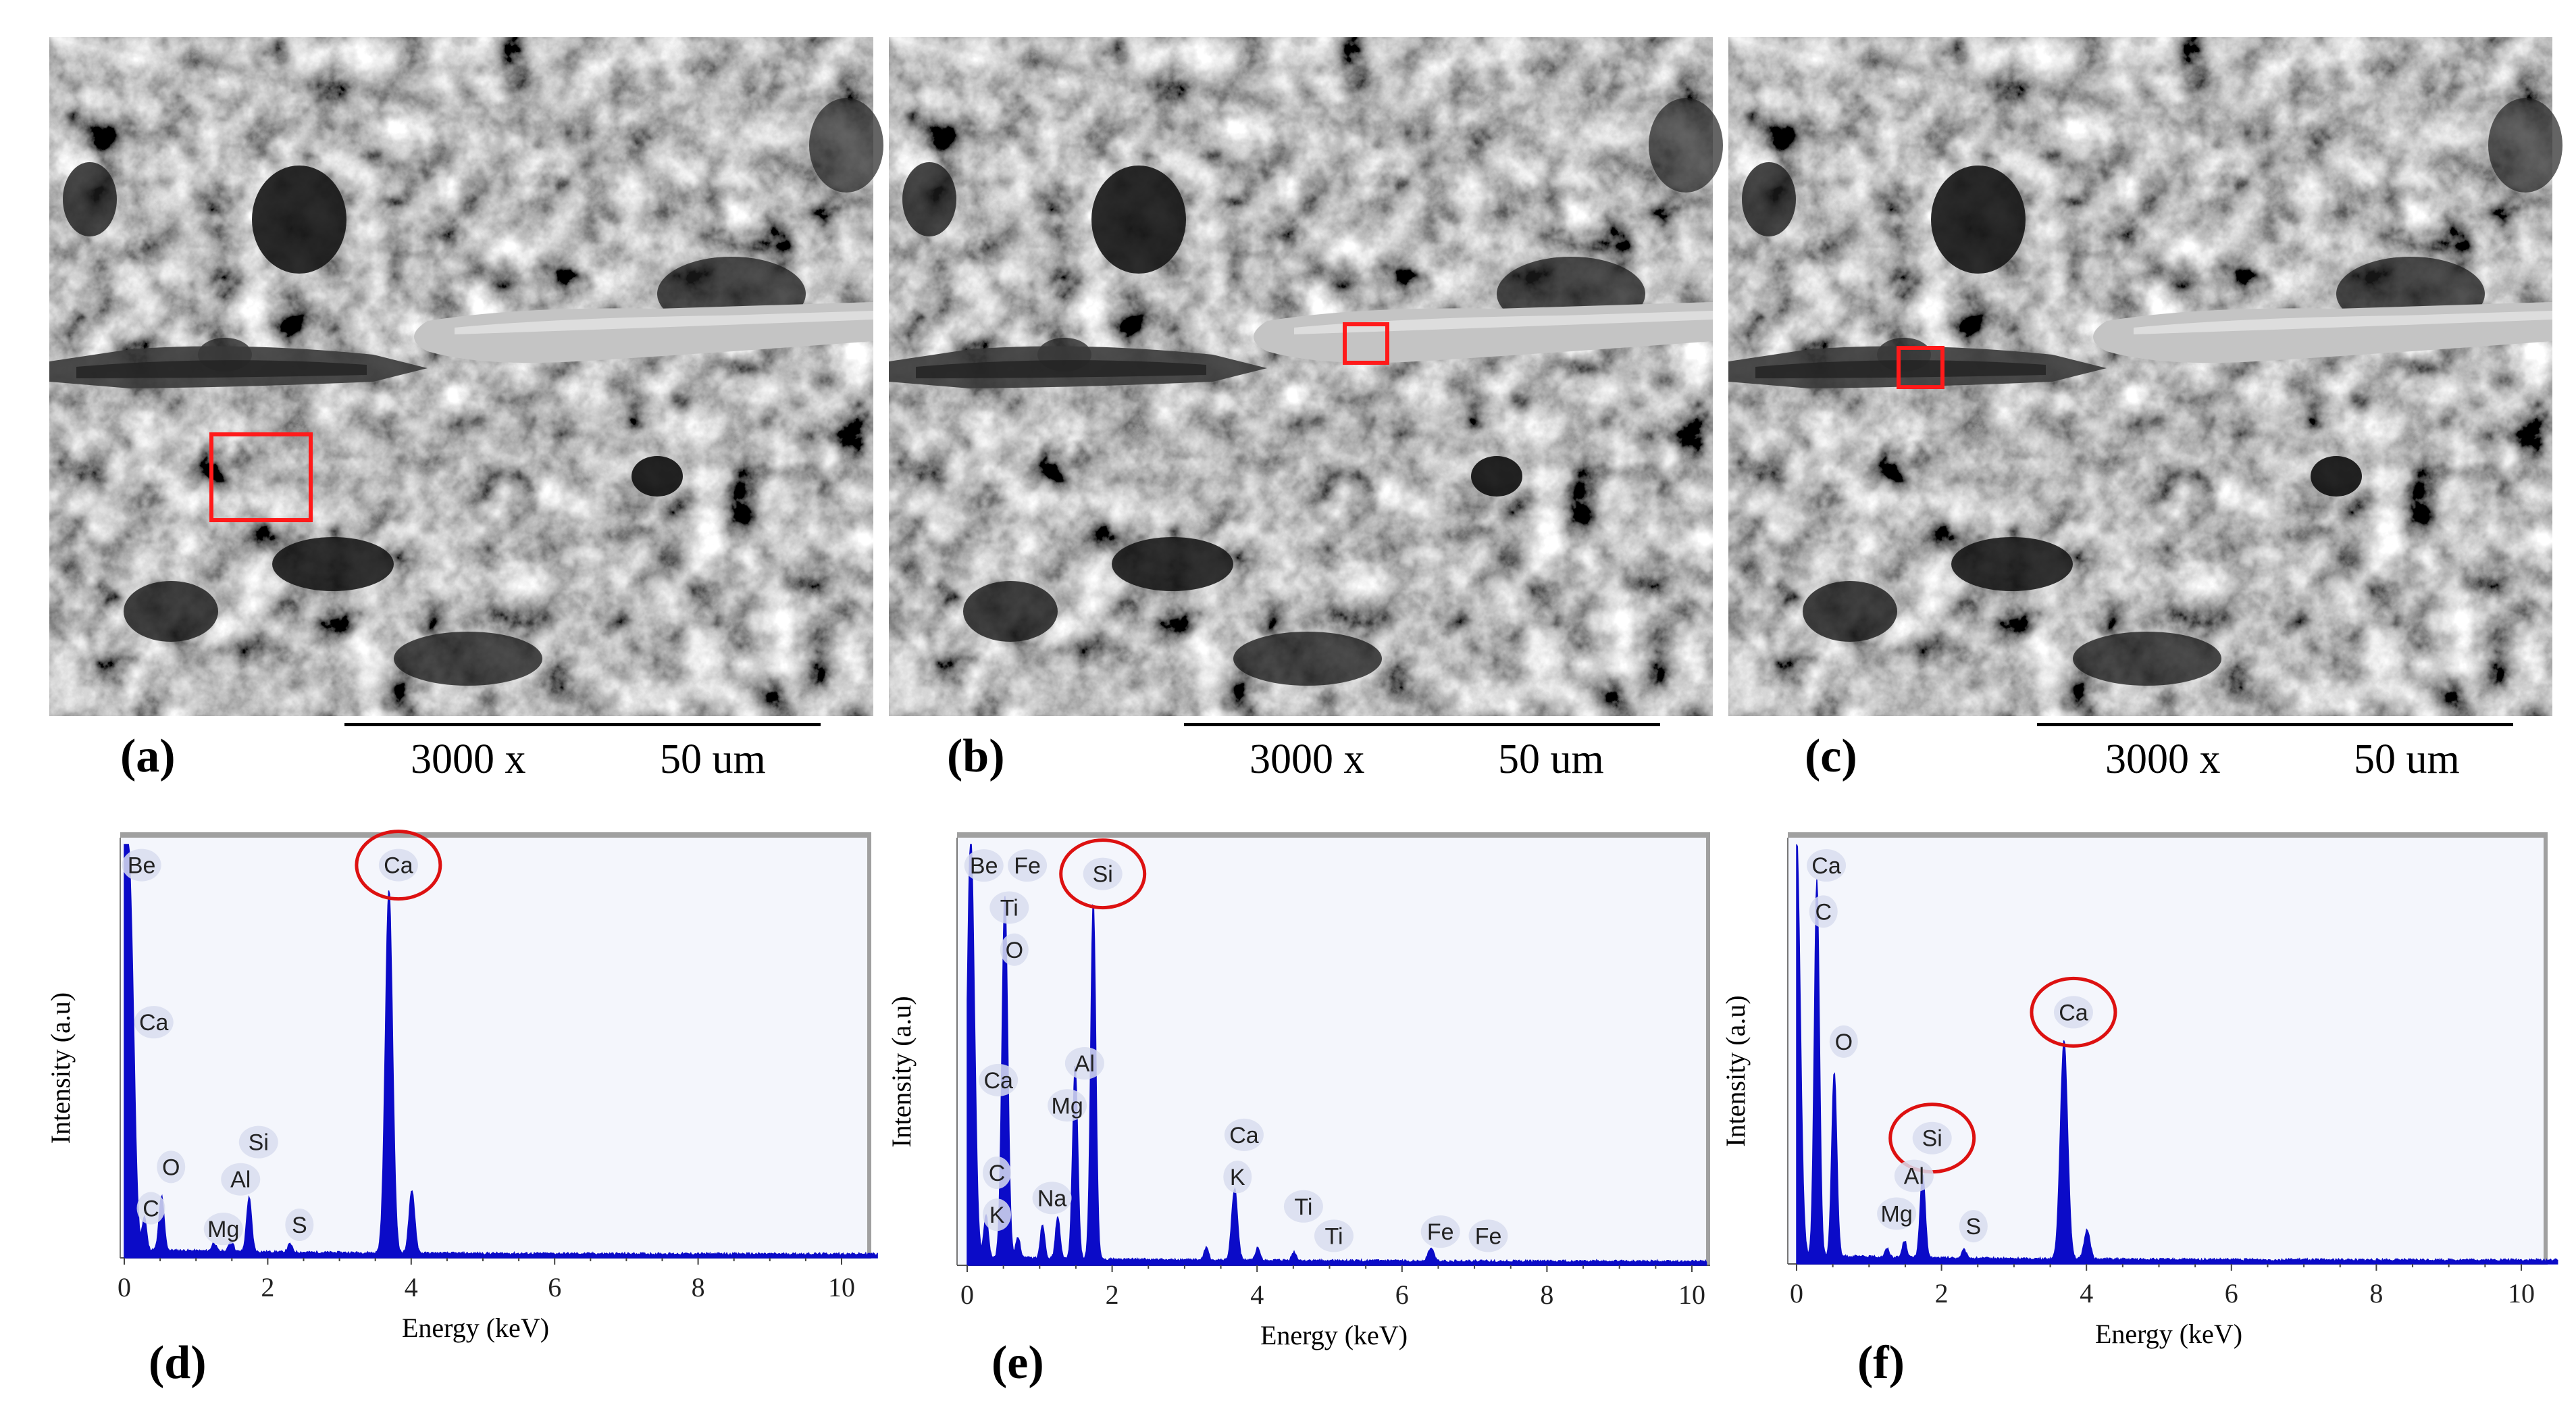 The height and width of the screenshot is (1420, 2576). I want to click on element-label: Na, so click(1052, 1198).